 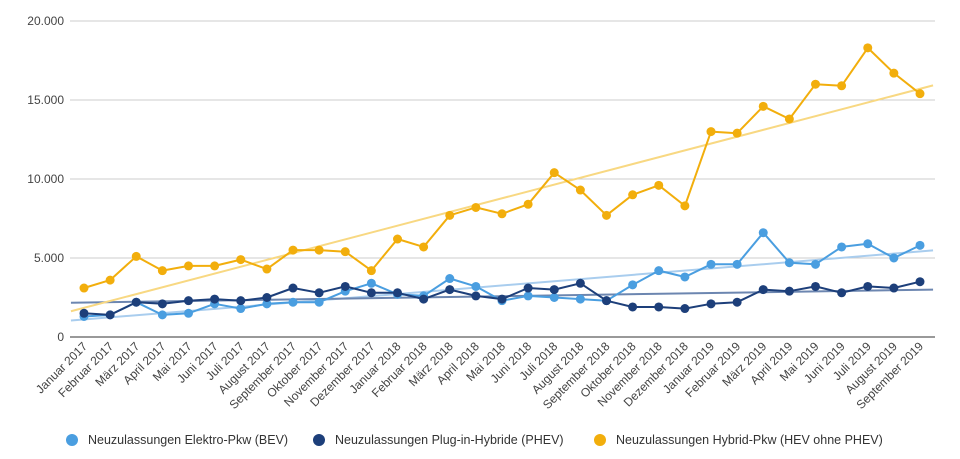 I want to click on y-tick-label: 0, so click(x=60, y=337).